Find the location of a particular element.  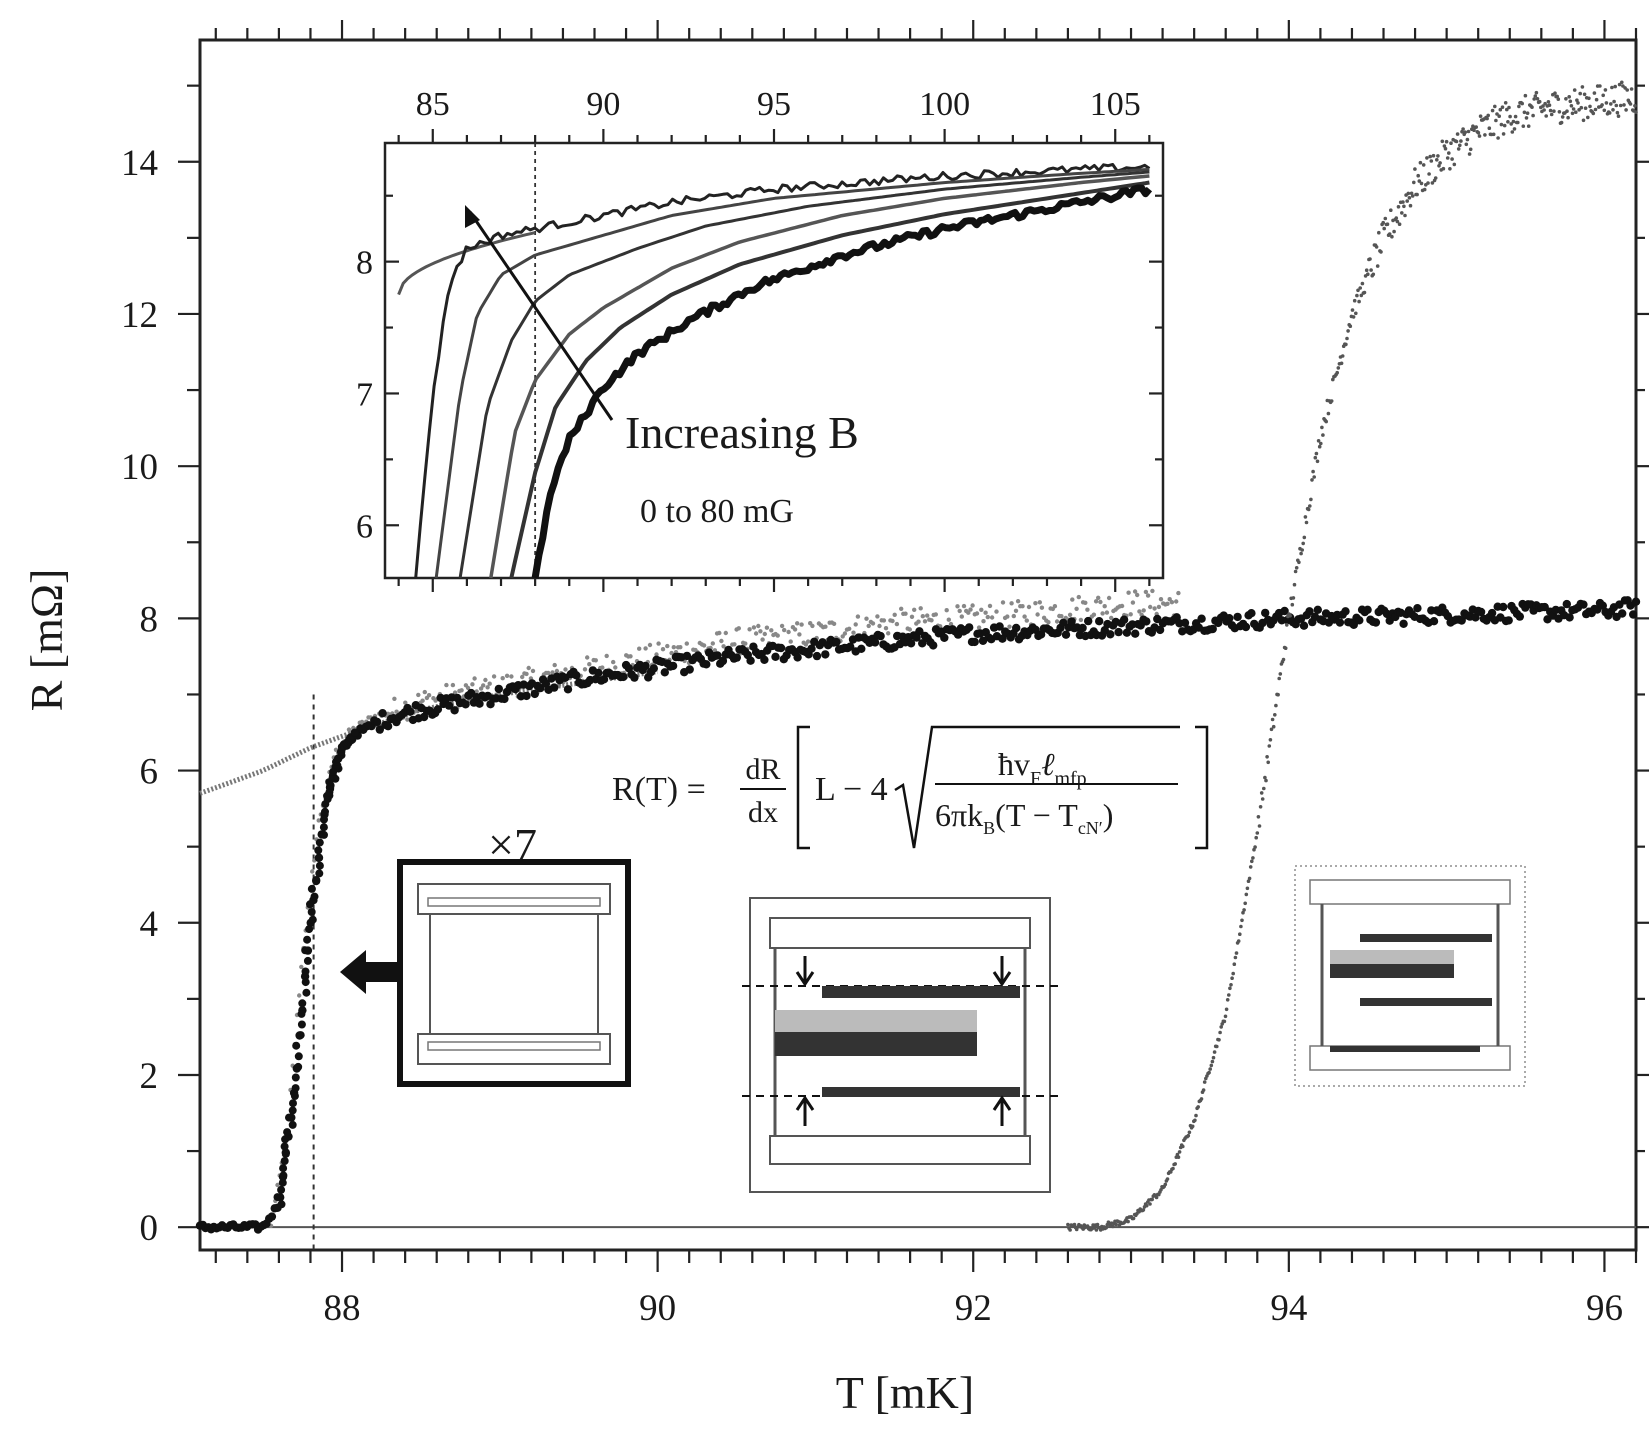

y-tick-label: 10 is located at coordinates (139, 467).